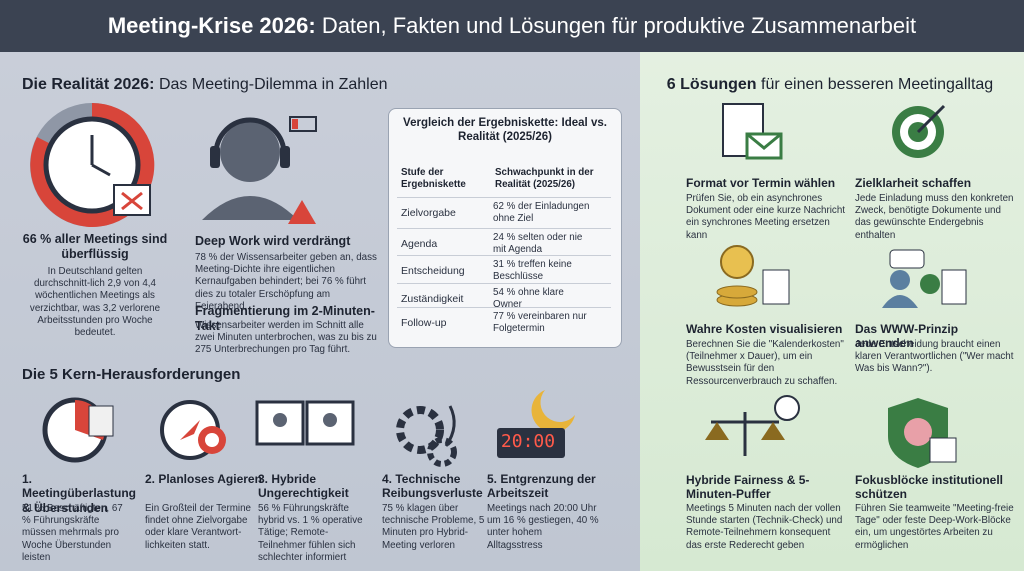  I want to click on table-cell: Entscheidung, so click(433, 271).